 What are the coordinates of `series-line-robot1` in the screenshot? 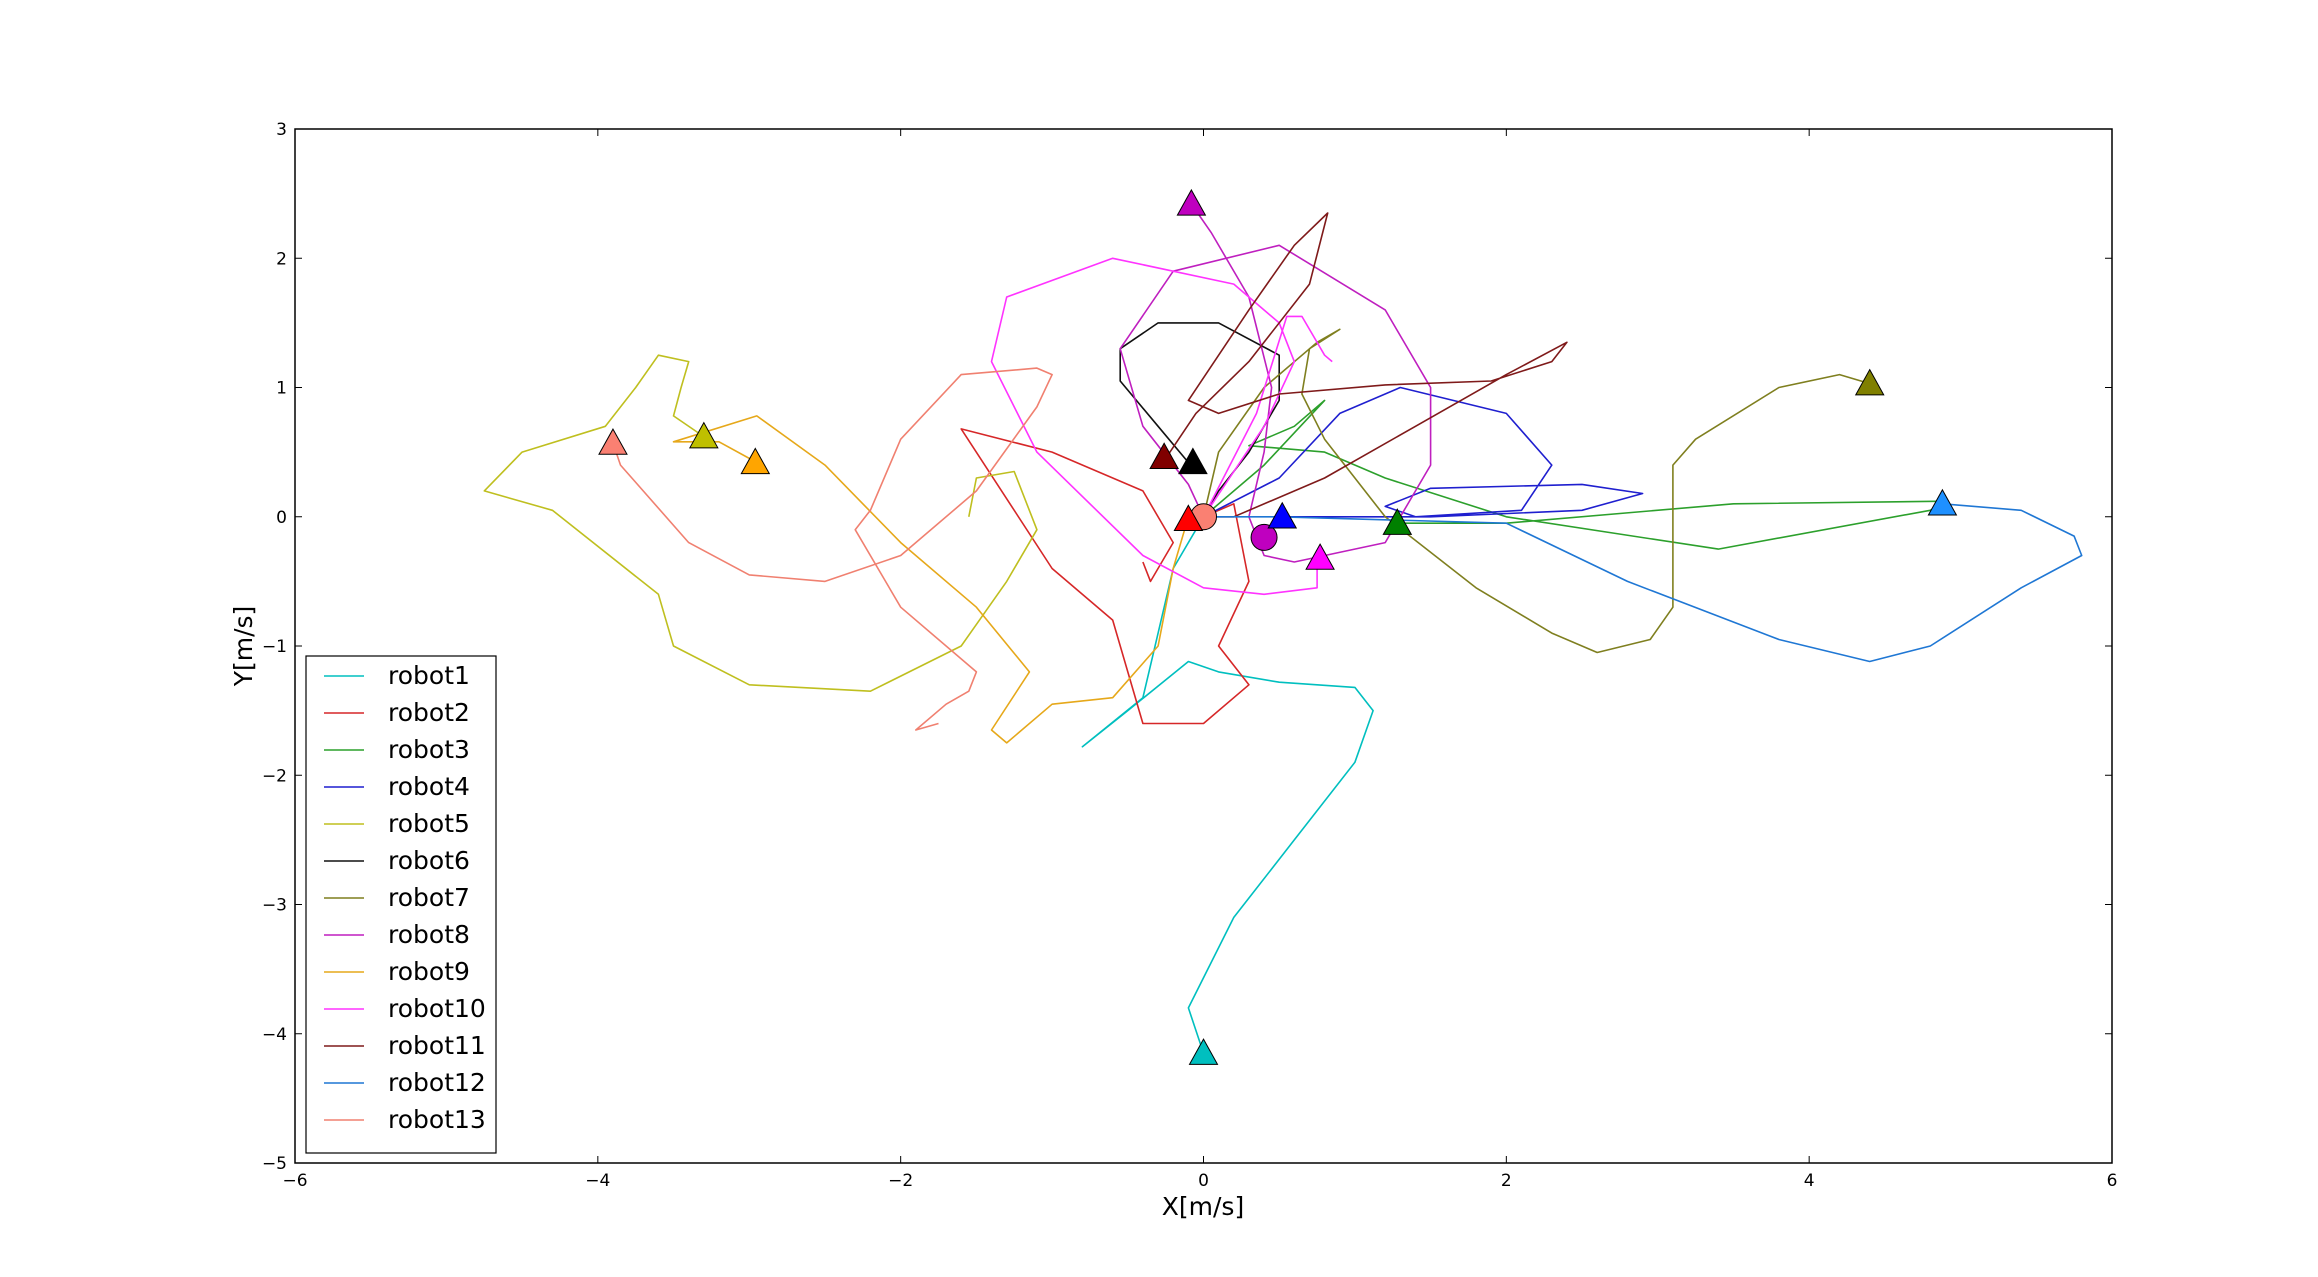 It's located at (1227, 785).